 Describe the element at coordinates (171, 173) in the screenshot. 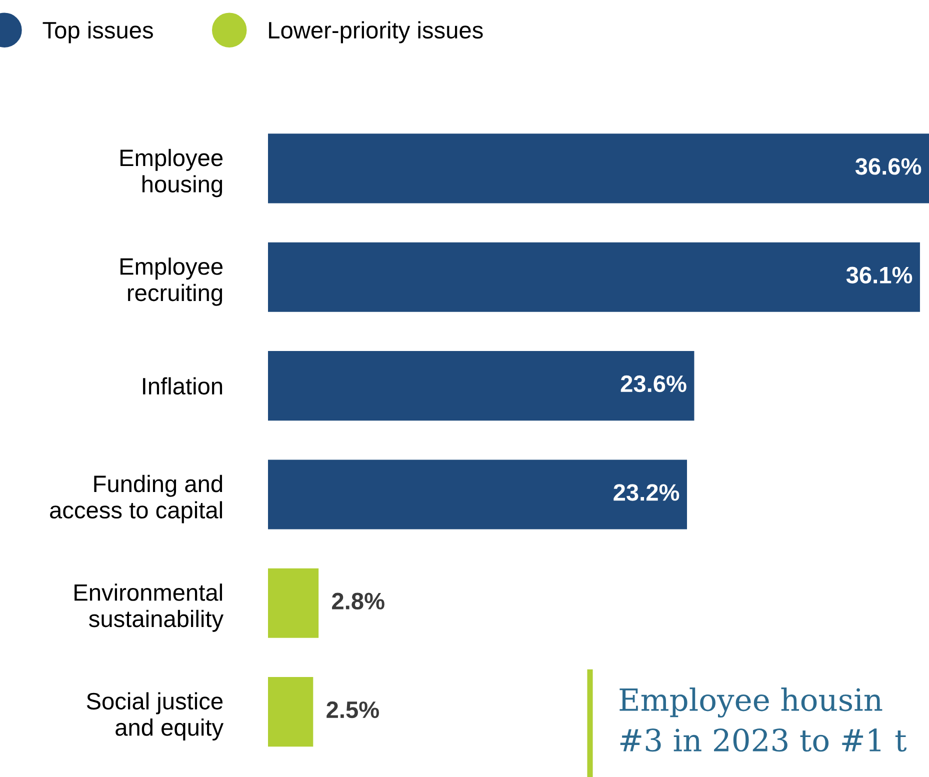

I see `y-tick-label: Employee housing` at that location.